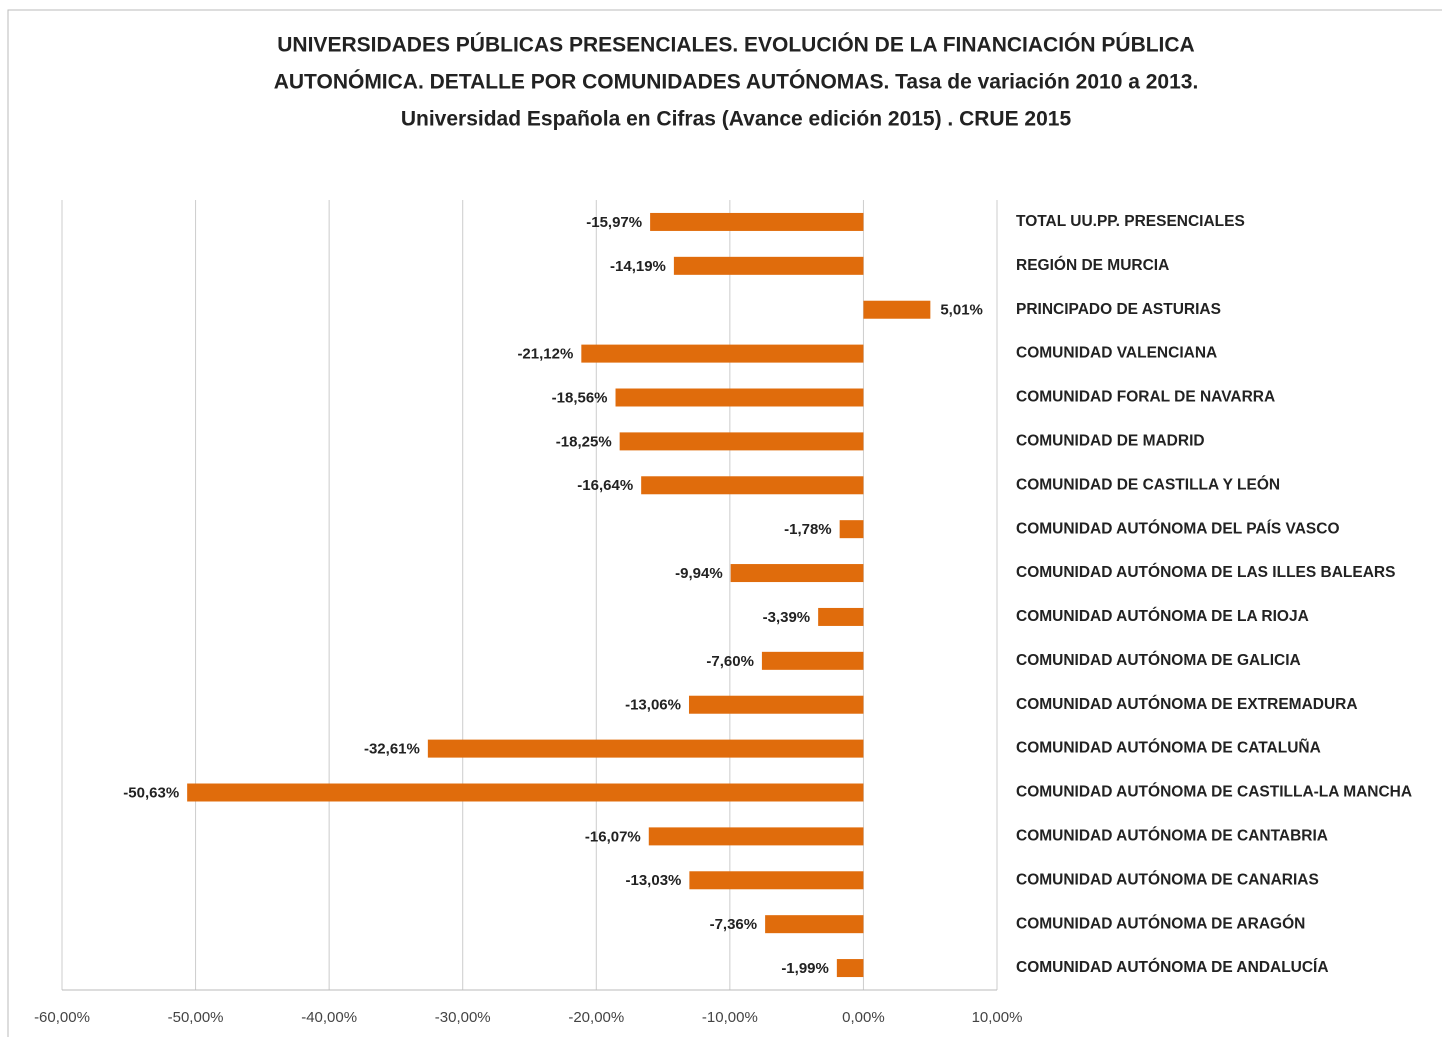 The image size is (1442, 1037). I want to click on category-label: COMUNIDAD AUTÓNOMA DE CASTILLA-LA MANCHA, so click(1214, 792).